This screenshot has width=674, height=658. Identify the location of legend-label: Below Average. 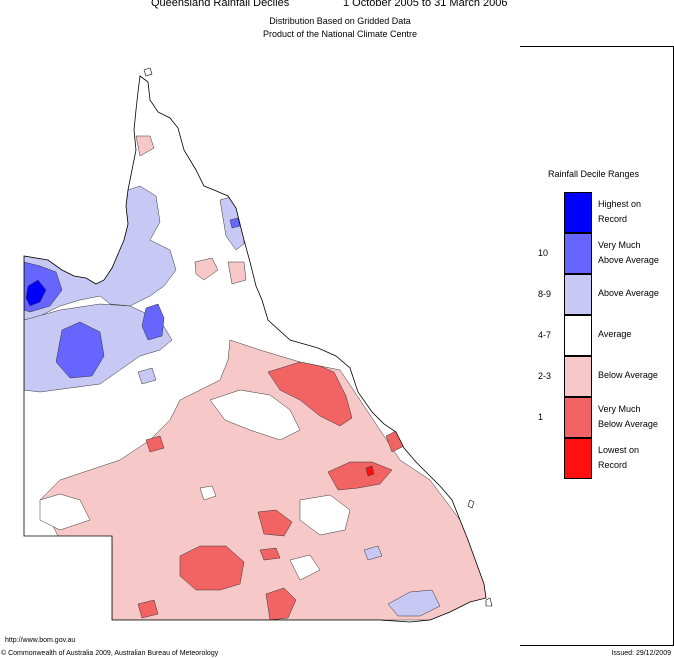
(636, 375).